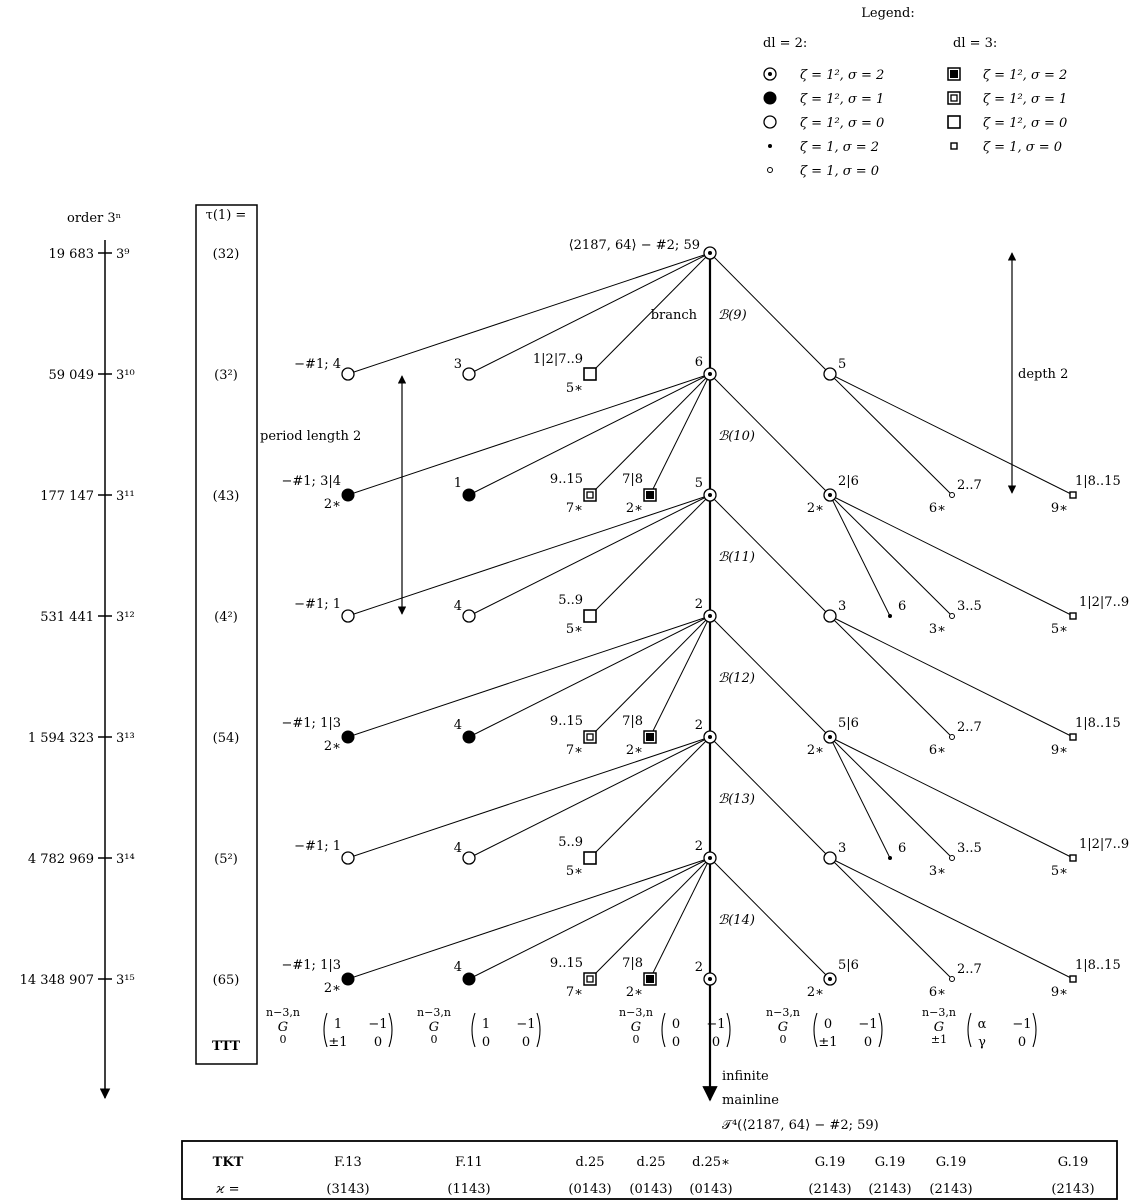  I want to click on order-value: 59 049, so click(72, 375).